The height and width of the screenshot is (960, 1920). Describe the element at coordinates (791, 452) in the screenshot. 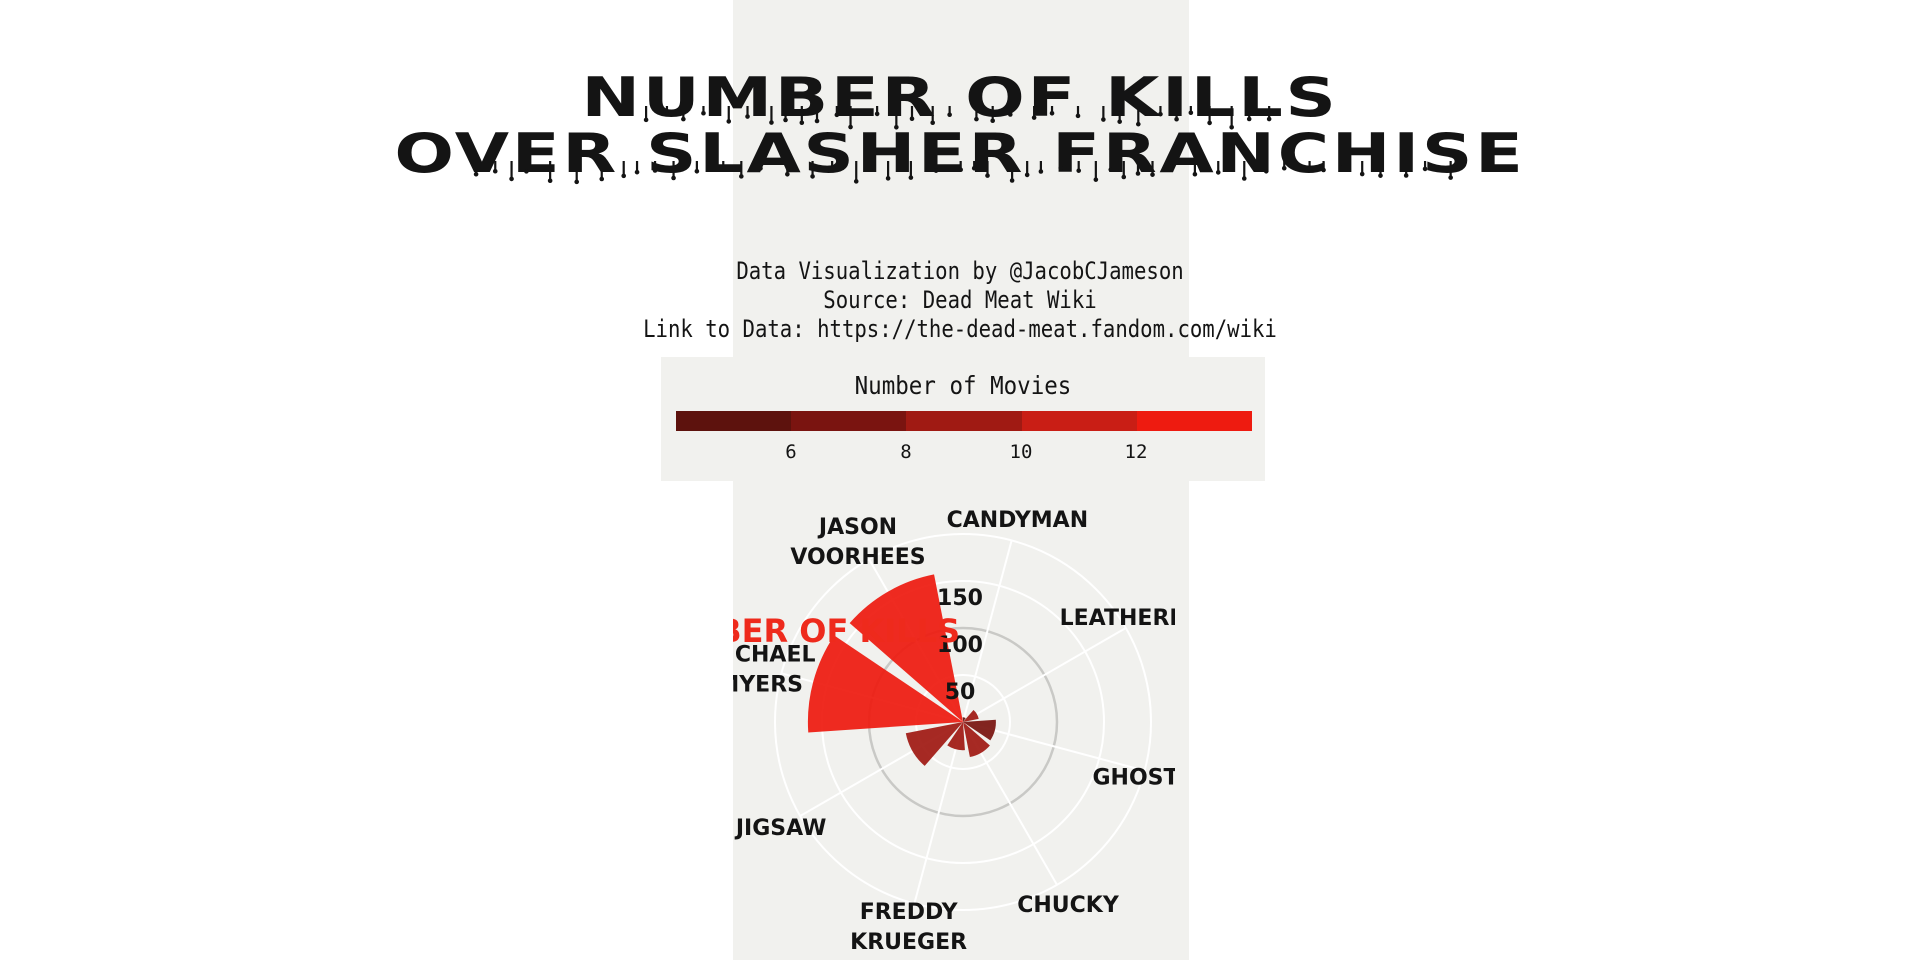

I see `legend-tick: 6` at that location.